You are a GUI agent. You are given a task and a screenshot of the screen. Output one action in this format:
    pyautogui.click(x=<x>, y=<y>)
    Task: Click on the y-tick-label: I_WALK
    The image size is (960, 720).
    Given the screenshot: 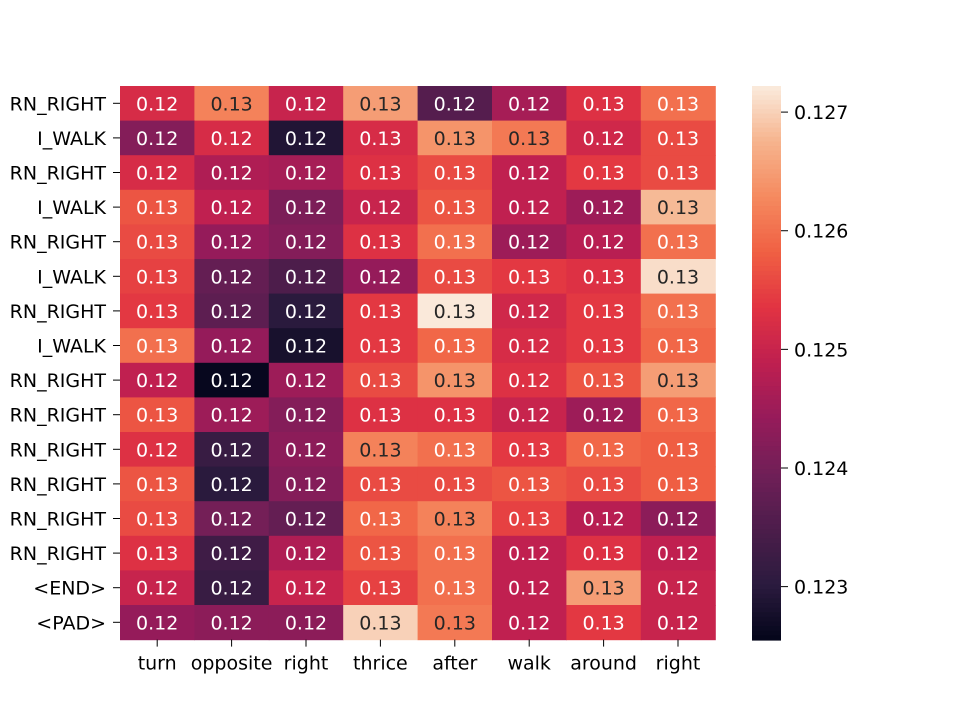 What is the action you would take?
    pyautogui.click(x=71, y=277)
    